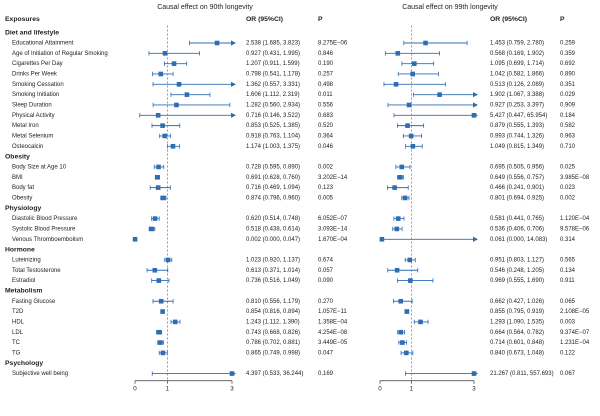 The image size is (600, 416). What do you see at coordinates (45, 219) in the screenshot?
I see `exposure-label: Diastolic Blood Pressure` at bounding box center [45, 219].